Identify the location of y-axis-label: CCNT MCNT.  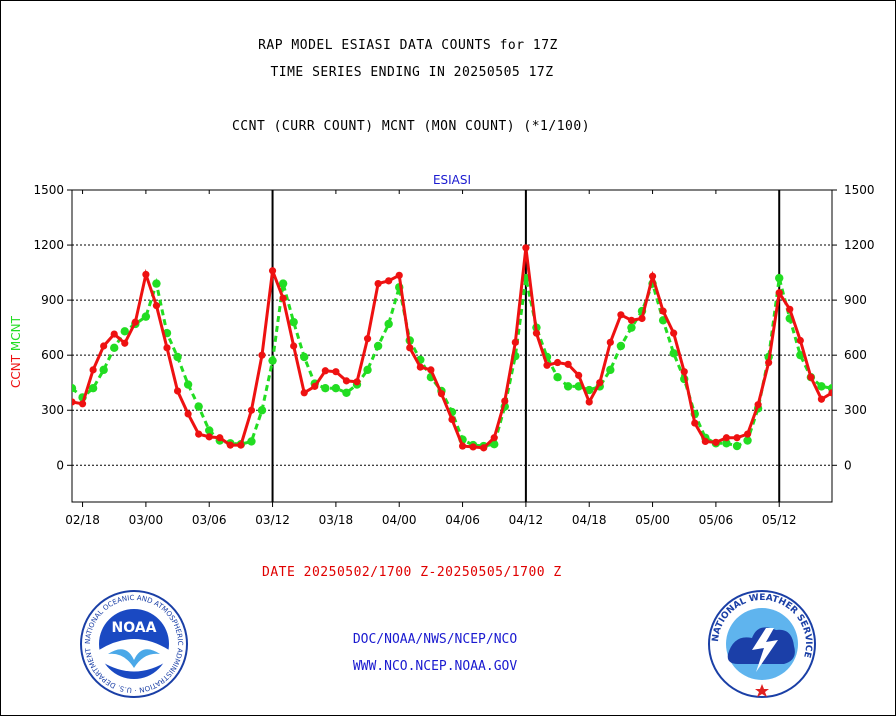
(16, 351).